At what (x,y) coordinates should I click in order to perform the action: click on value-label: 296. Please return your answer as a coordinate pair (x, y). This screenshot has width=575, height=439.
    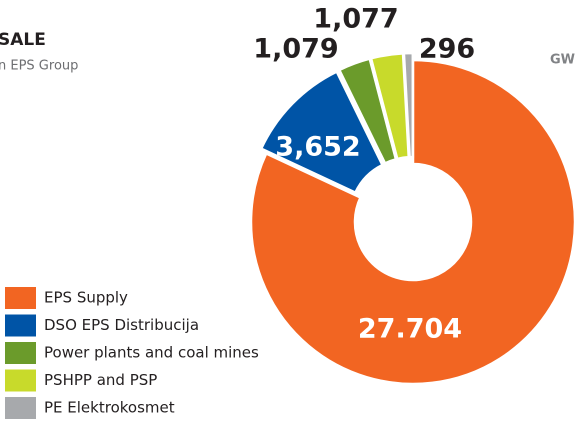
    Looking at the image, I should click on (447, 49).